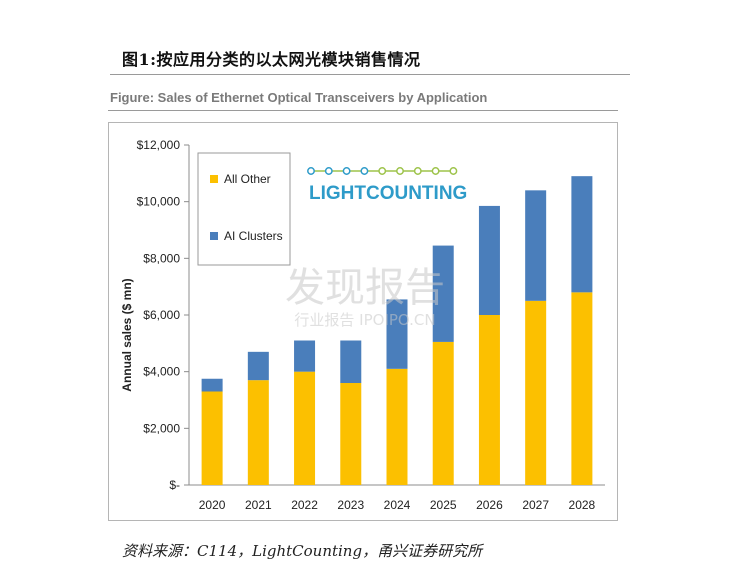  Describe the element at coordinates (271, 59) in the screenshot. I see `report-title: 图1:按应用分类的以太网光模块销售情况` at that location.